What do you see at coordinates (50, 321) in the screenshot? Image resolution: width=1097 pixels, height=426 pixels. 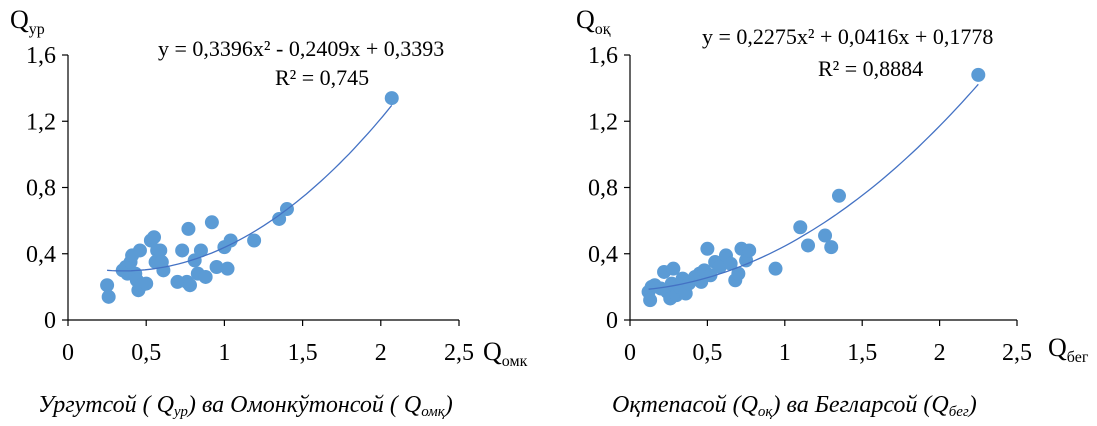 I see `chart-left-y-tick-label: 0` at bounding box center [50, 321].